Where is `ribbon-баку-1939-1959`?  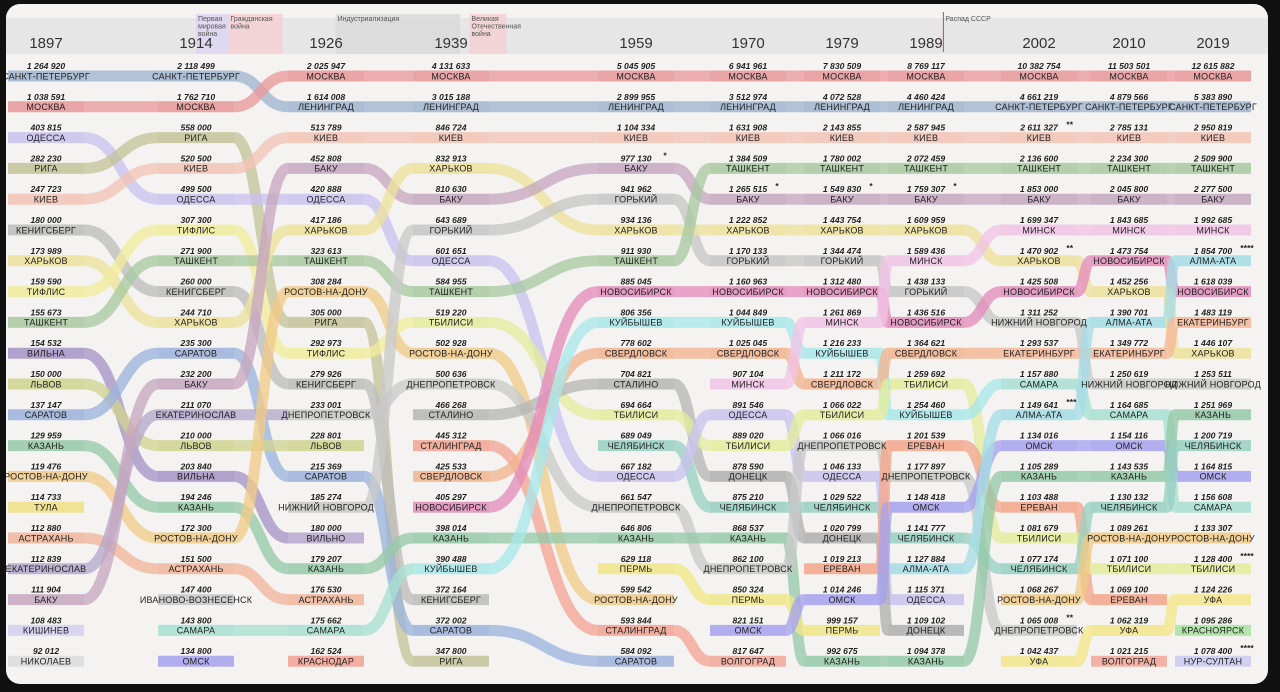 ribbon-баку-1939-1959 is located at coordinates (543, 183).